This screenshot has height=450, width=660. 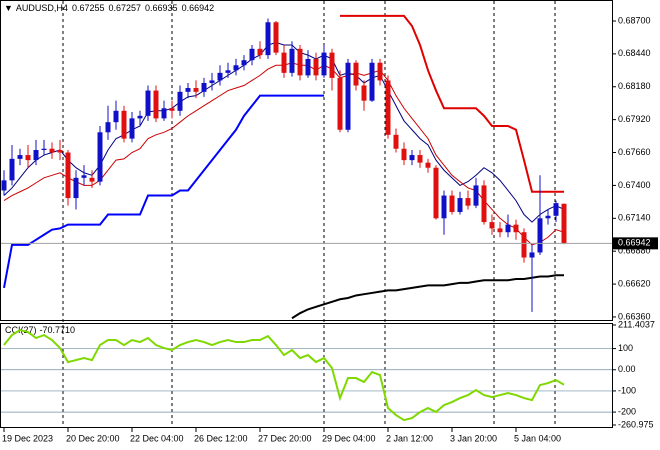 What do you see at coordinates (634, 20) in the screenshot?
I see `y-tick-label: 0.68700` at bounding box center [634, 20].